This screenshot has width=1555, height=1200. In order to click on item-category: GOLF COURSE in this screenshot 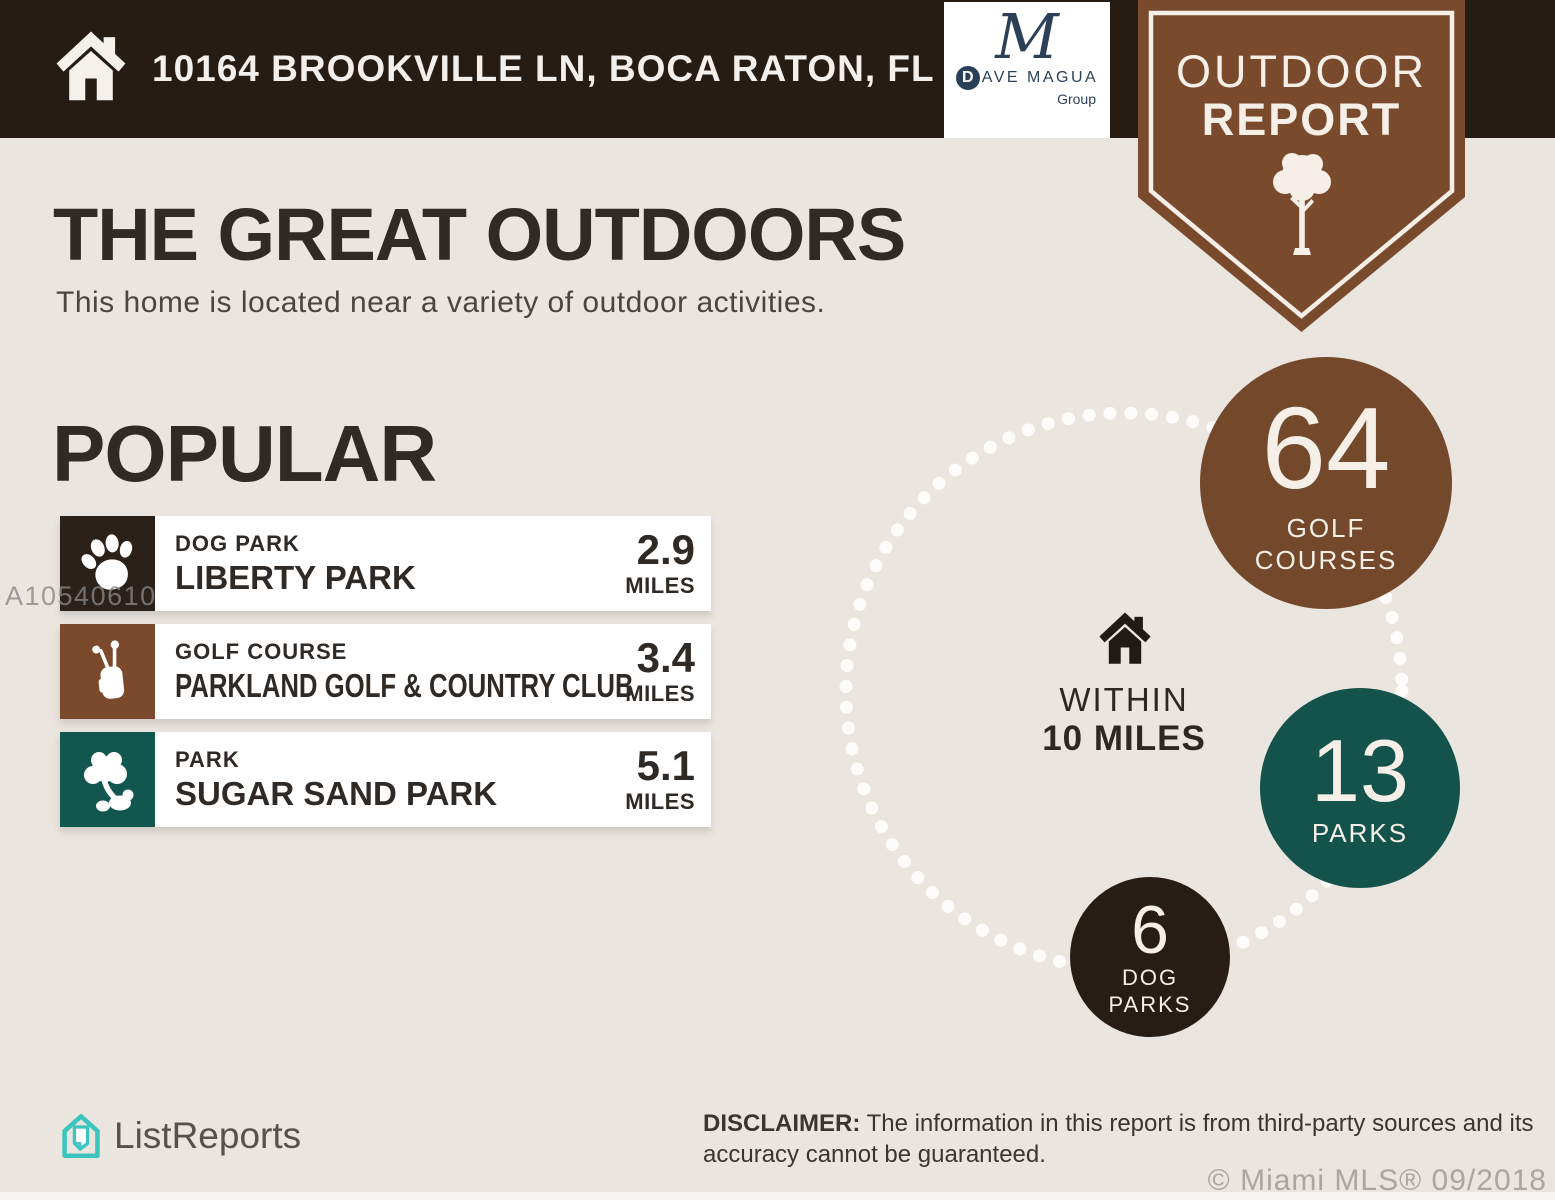, I will do `click(261, 651)`.